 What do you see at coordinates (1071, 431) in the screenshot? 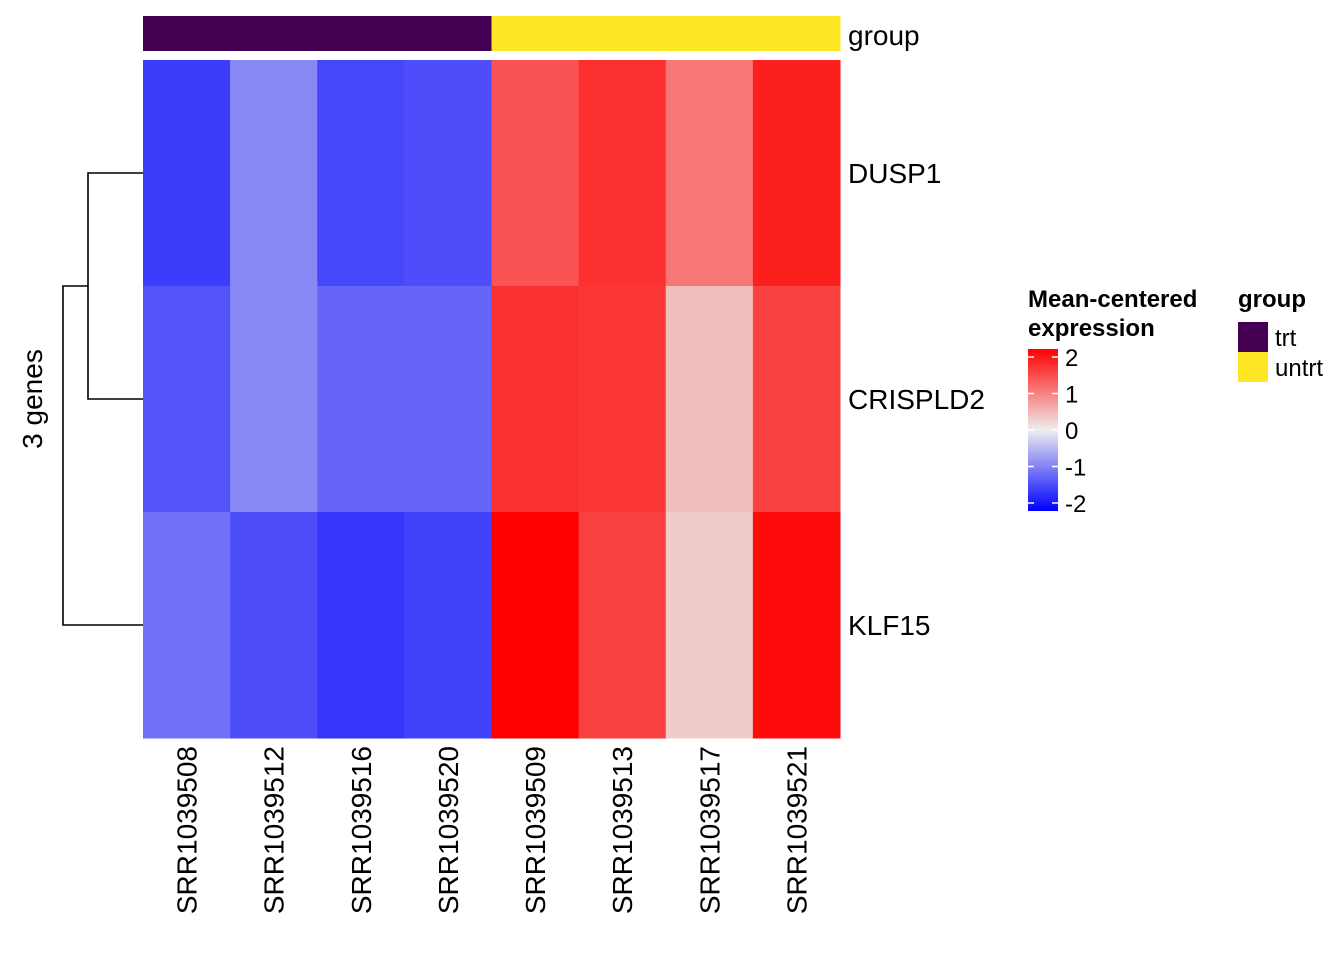
I see `color-scale-tick-label: 0` at bounding box center [1071, 431].